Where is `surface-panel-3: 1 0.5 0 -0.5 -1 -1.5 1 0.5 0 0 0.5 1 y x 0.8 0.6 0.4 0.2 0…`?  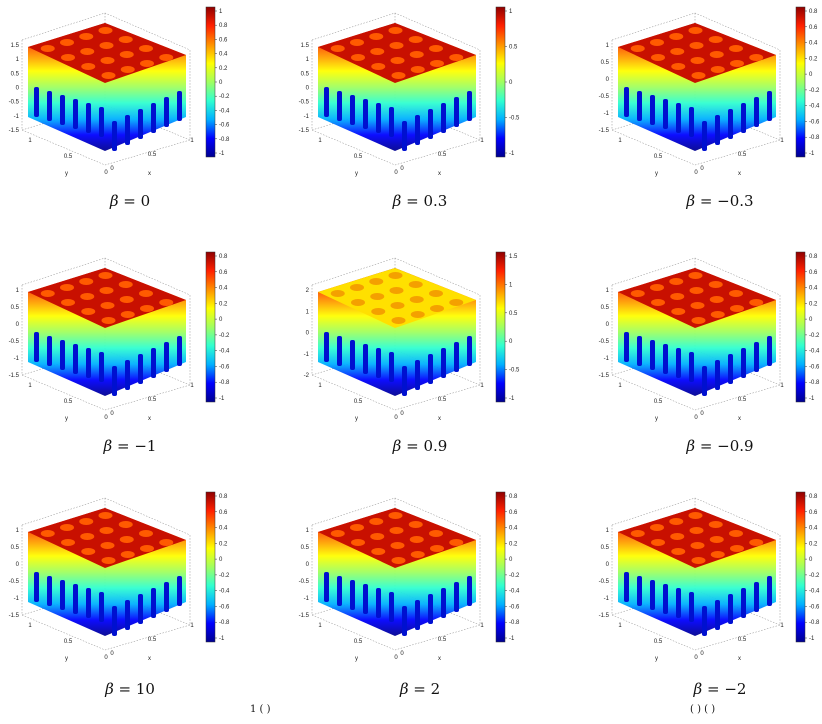
surface-panel-3: 1 0.5 0 -0.5 -1 -1.5 1 0.5 0 0 0.5 1 y x 0.8 0.6 0.4 0.2 0… is located at coordinates (709, 91).